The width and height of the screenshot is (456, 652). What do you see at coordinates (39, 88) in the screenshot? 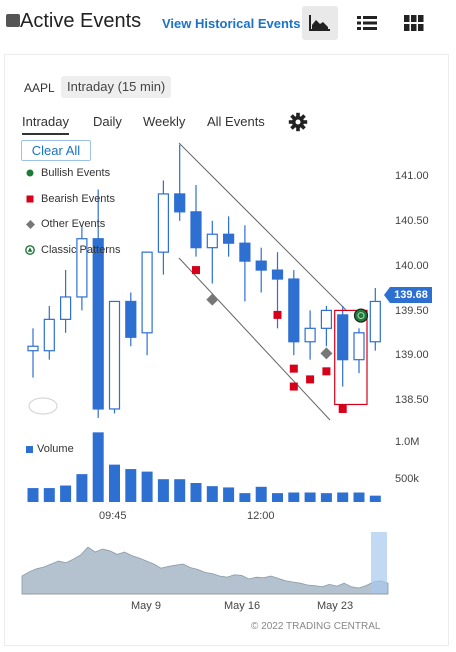
I see `symbol-label: AAPL` at bounding box center [39, 88].